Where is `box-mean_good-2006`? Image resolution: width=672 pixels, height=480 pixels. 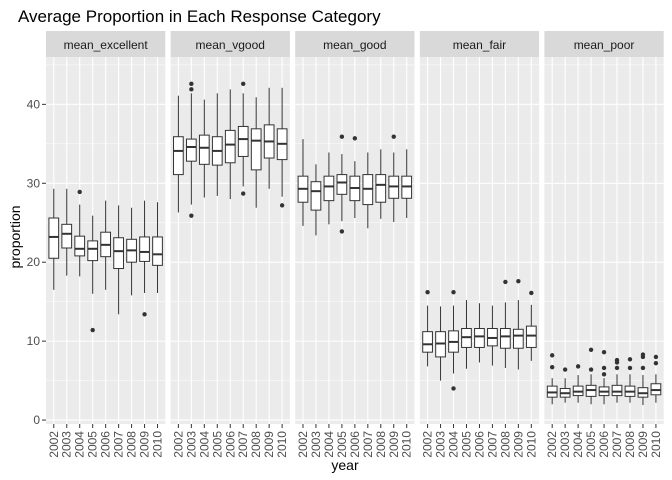 box-mean_good-2006 is located at coordinates (355, 177).